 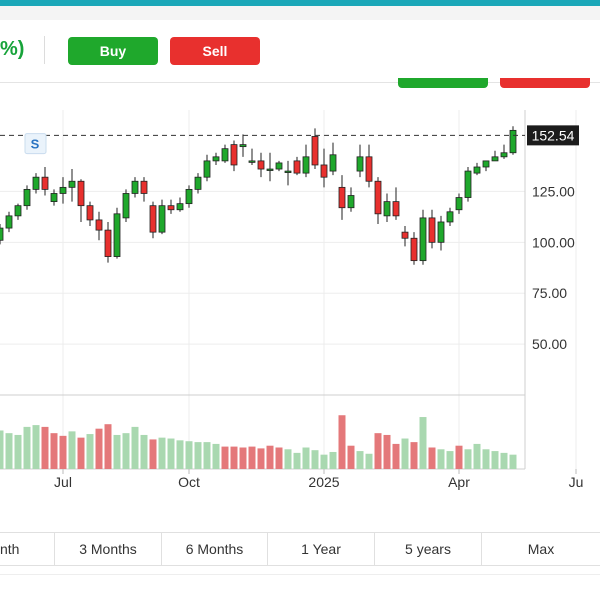 What do you see at coordinates (300, 13) in the screenshot?
I see `top-toolbar-strip` at bounding box center [300, 13].